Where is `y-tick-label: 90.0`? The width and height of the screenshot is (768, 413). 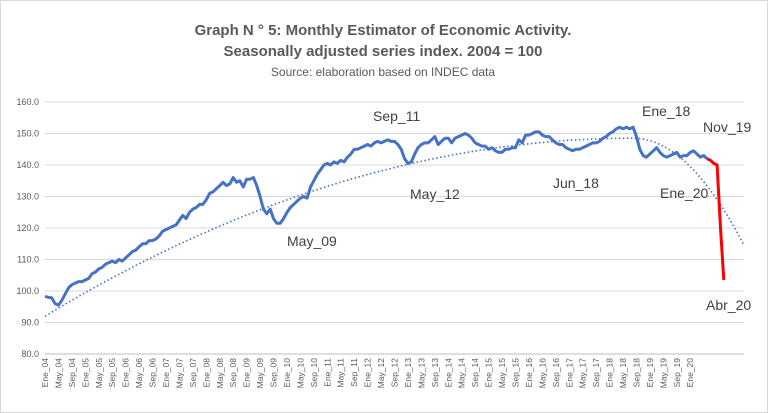
y-tick-label: 90.0 is located at coordinates (30, 323).